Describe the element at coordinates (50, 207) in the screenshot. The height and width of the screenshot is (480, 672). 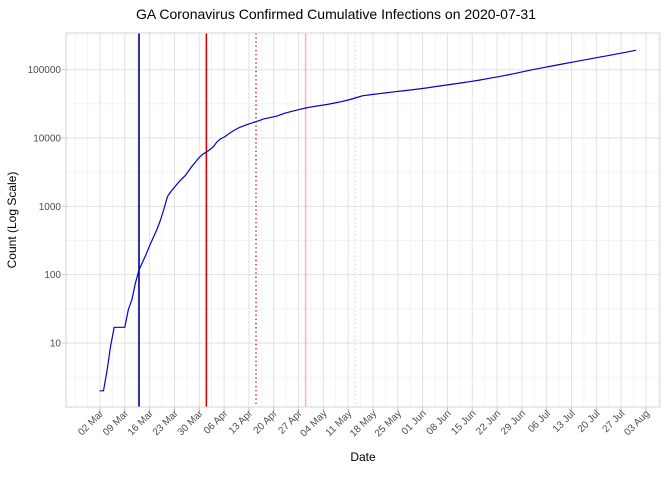
I see `y-tick-label: 1000` at that location.